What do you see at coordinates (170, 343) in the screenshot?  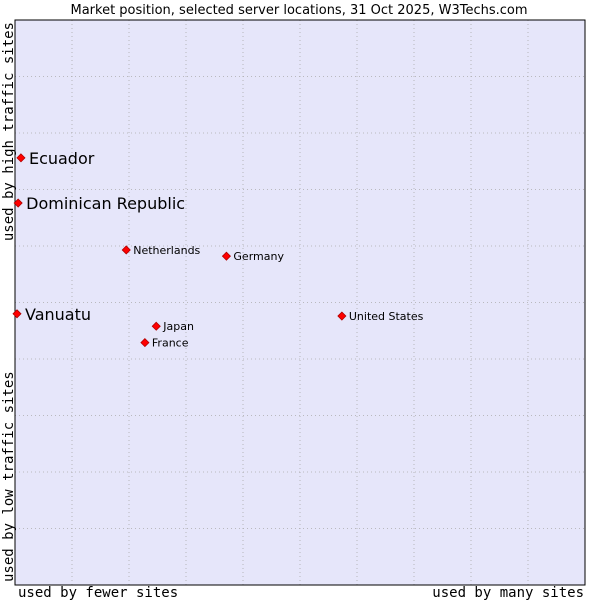 I see `point-label-france: France` at bounding box center [170, 343].